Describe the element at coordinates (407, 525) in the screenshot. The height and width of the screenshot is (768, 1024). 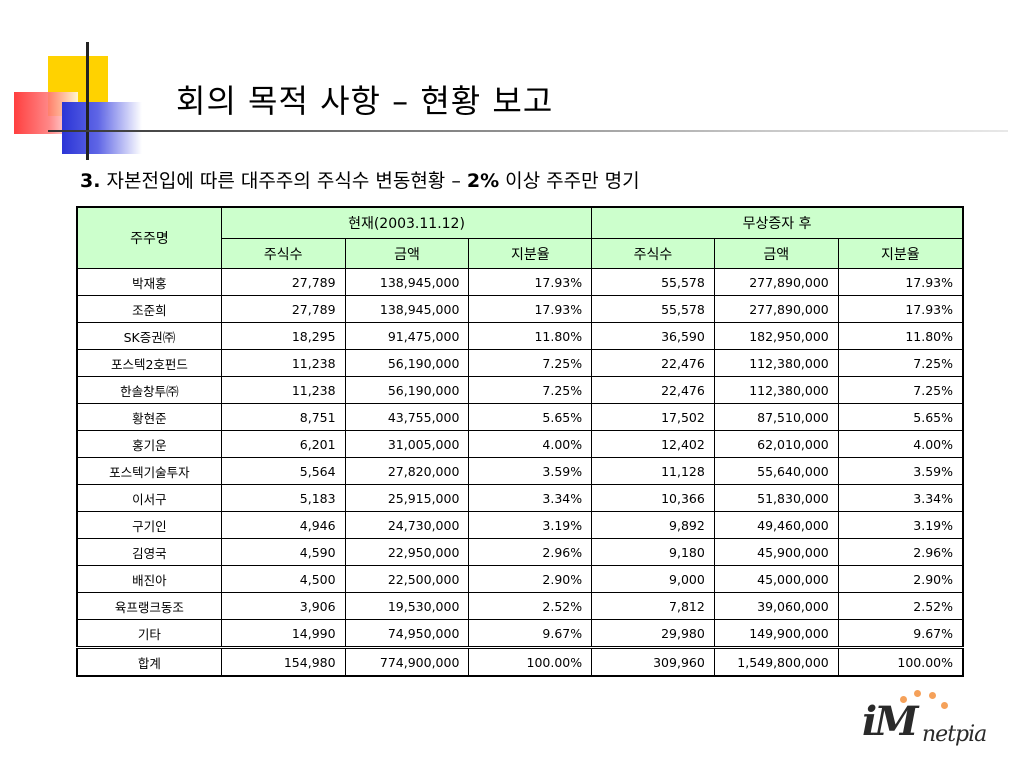
I see `cell-current-amount: 24,730,000` at that location.